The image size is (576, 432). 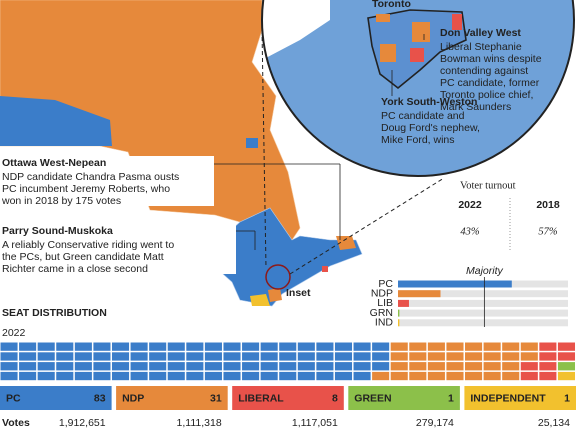 I want to click on riding-blue, so click(x=252, y=143).